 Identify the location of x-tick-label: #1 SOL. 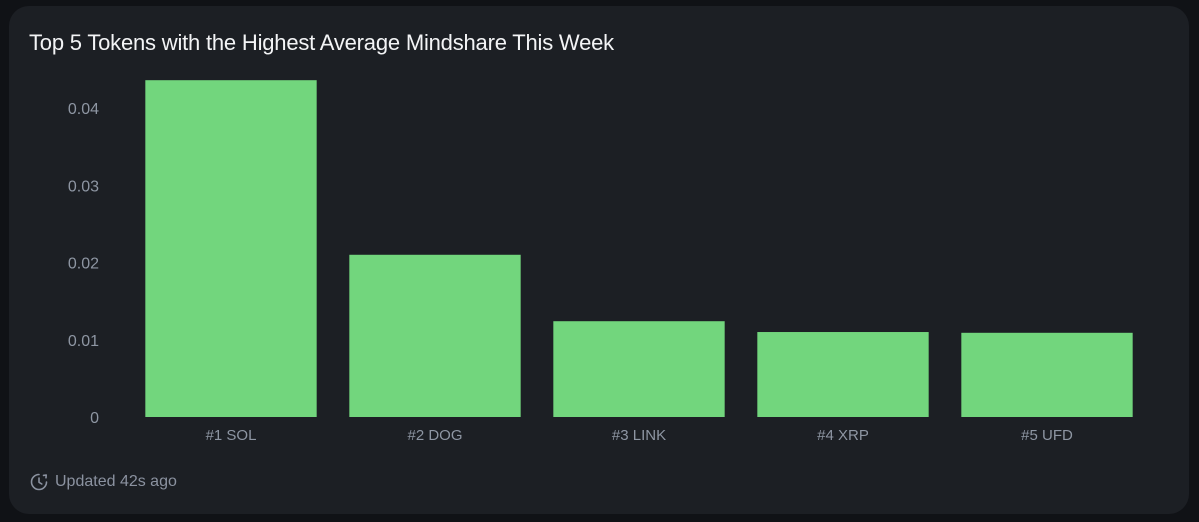
(231, 435).